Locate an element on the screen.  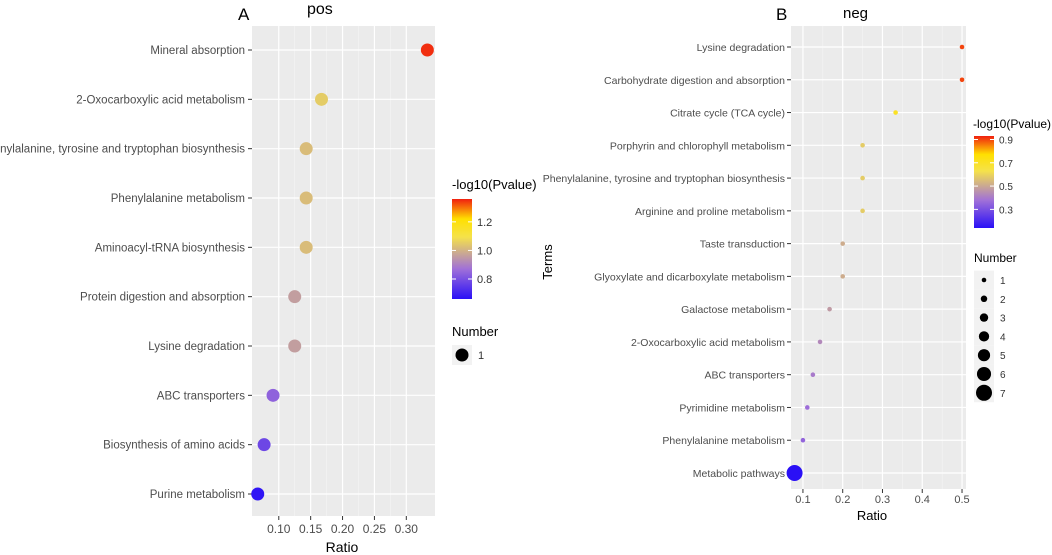
y-tick-label: Protein digestion and absorption is located at coordinates (162, 298).